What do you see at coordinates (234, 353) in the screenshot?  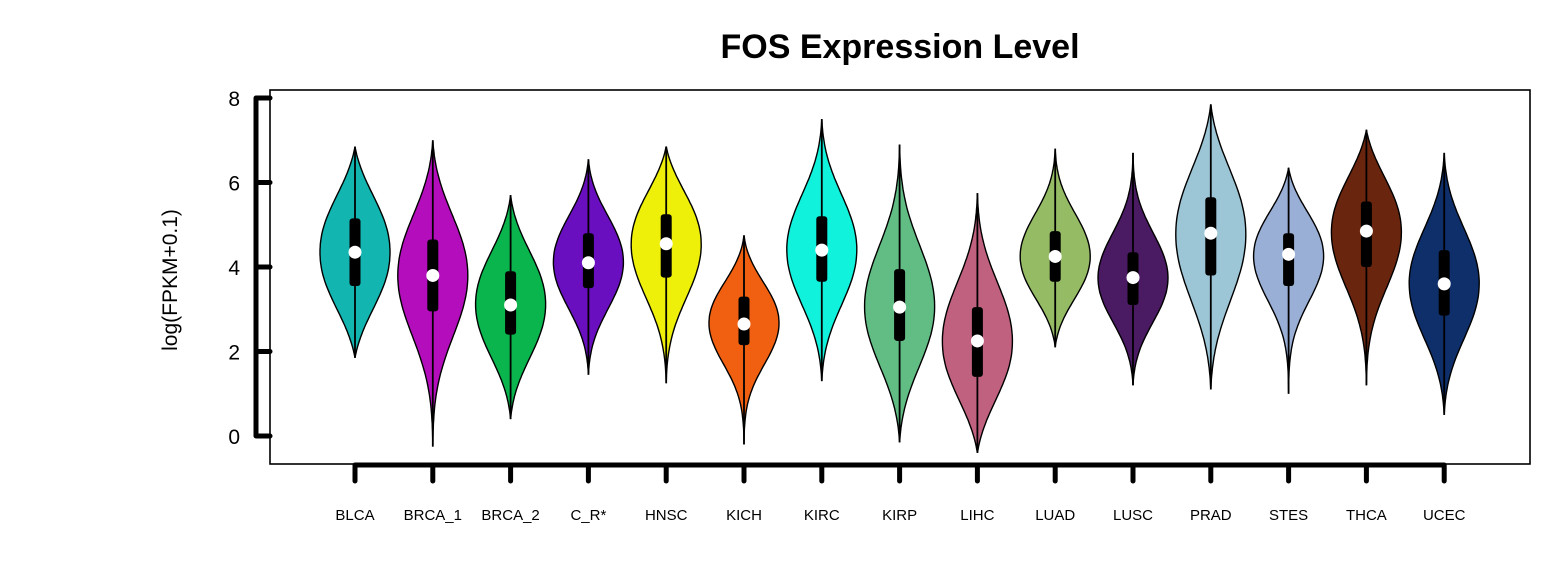 I see `y-tick-label: 2` at bounding box center [234, 353].